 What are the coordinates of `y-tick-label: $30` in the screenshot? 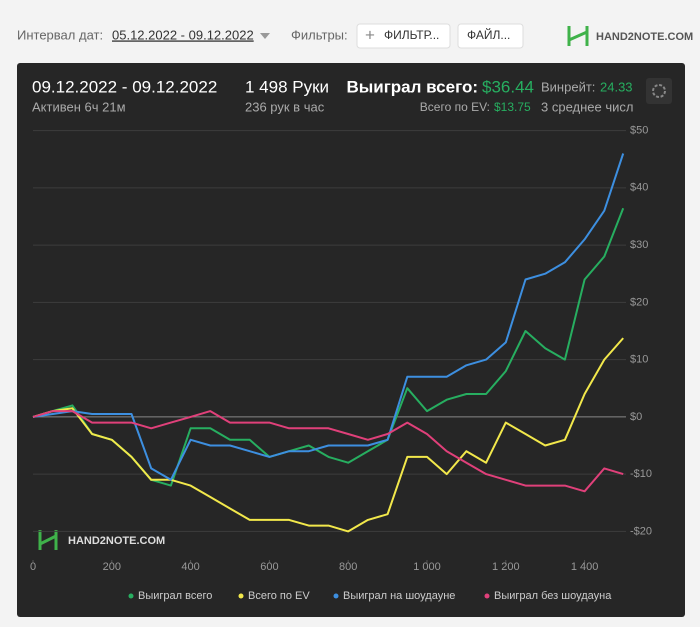 It's located at (639, 245).